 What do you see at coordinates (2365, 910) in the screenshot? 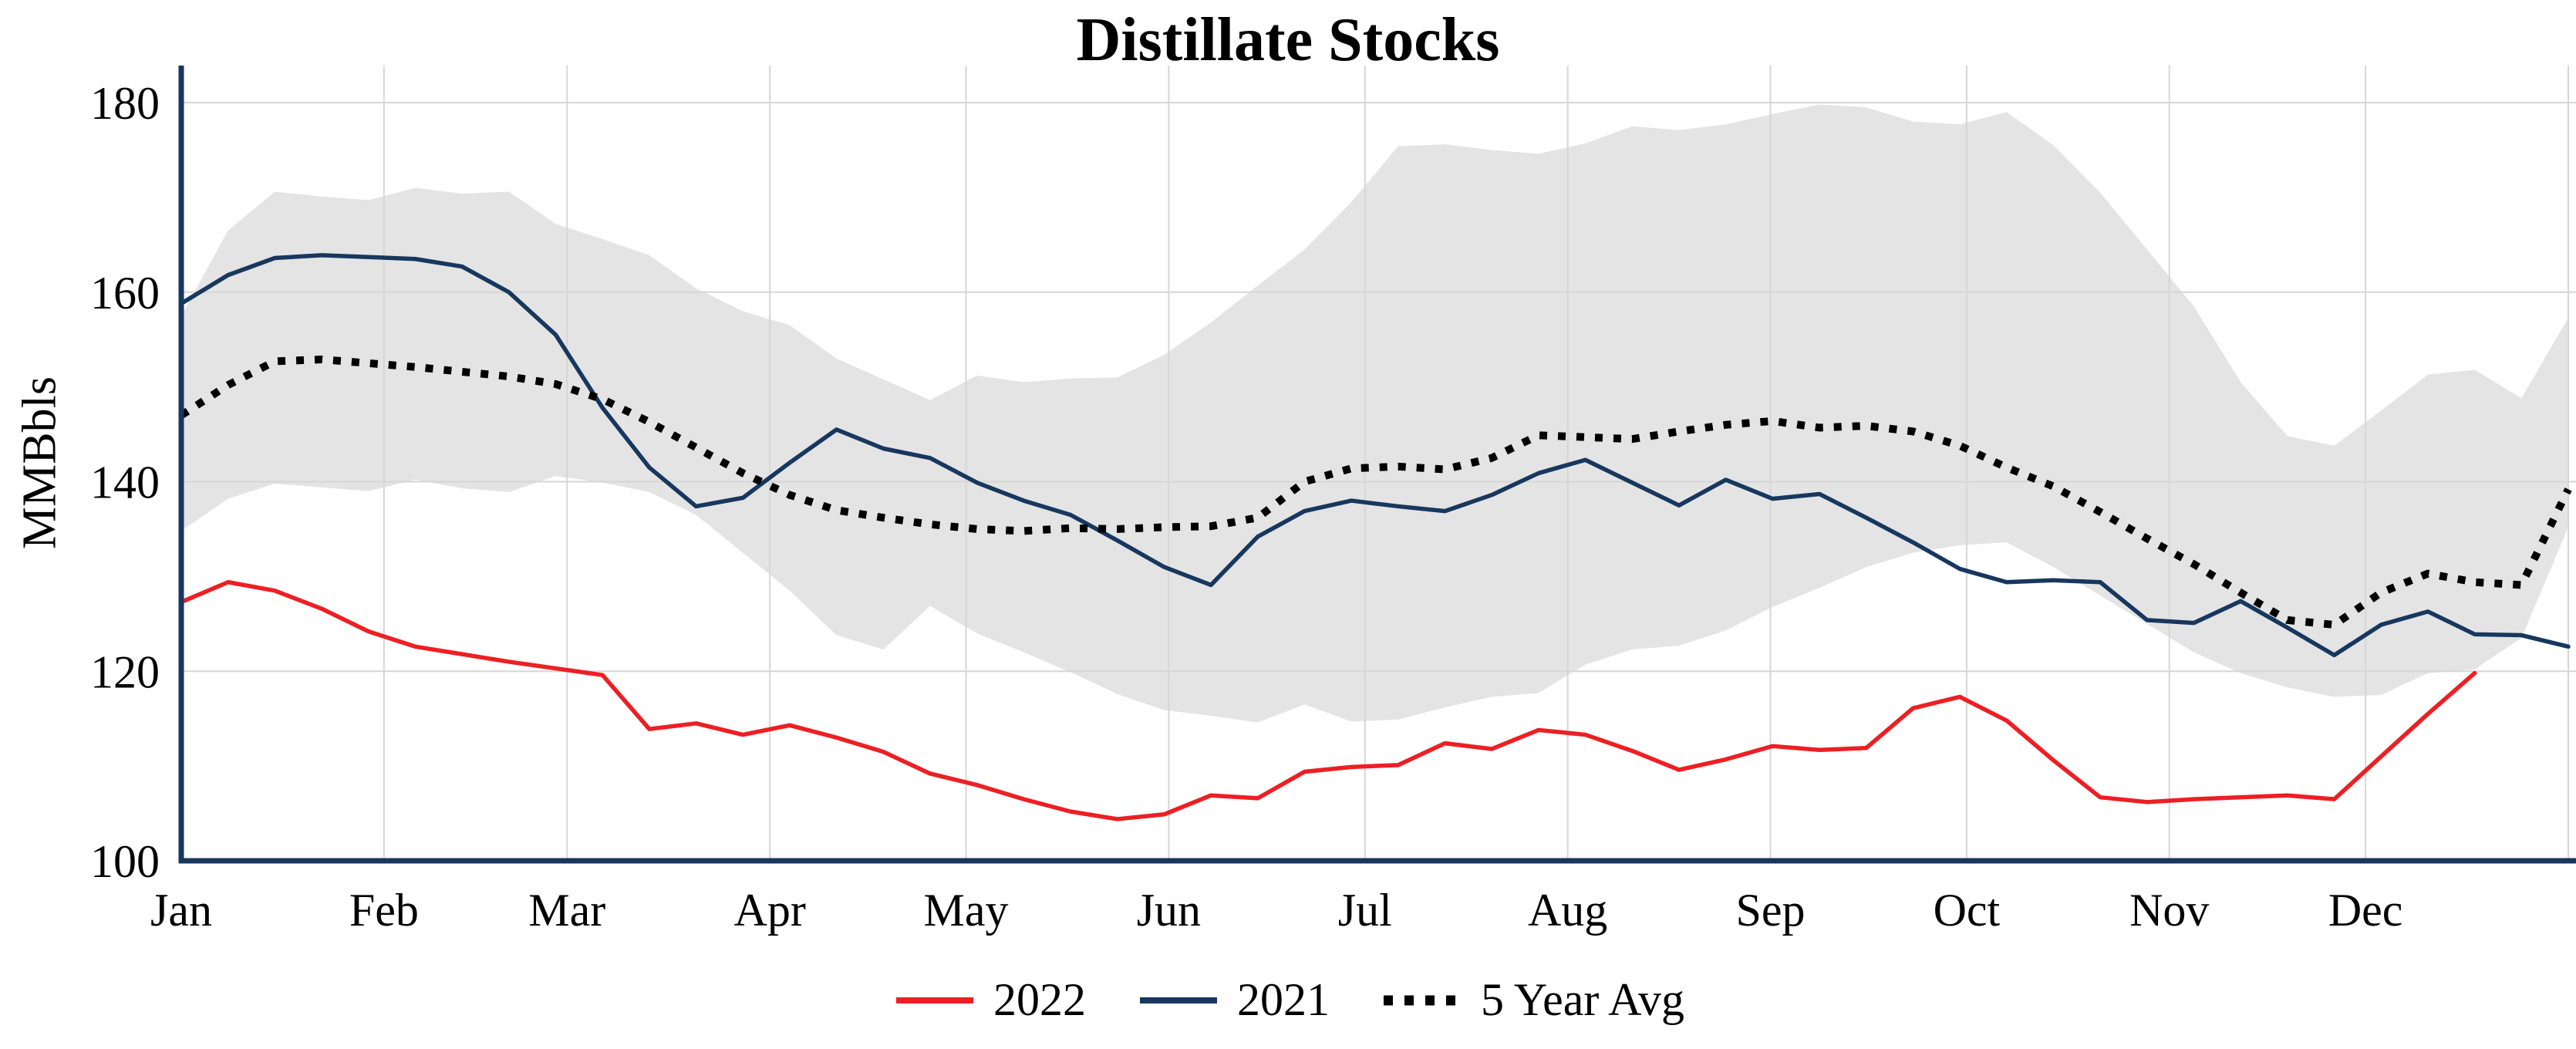
I see `x-tick-label: Dec` at bounding box center [2365, 910].